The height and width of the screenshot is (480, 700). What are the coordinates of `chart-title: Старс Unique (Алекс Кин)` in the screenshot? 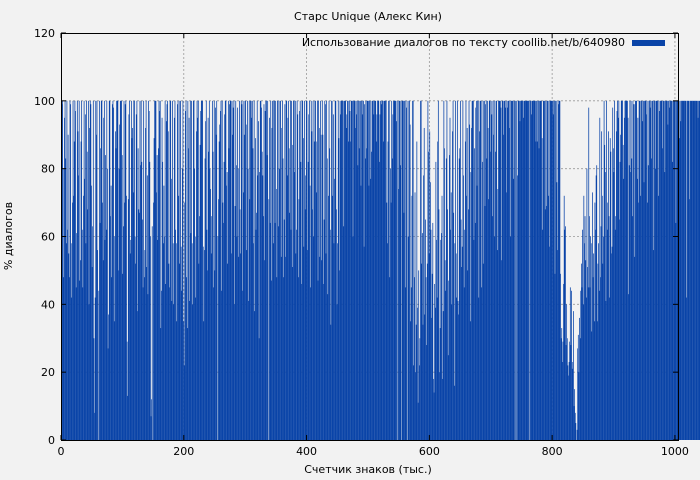 It's located at (368, 16).